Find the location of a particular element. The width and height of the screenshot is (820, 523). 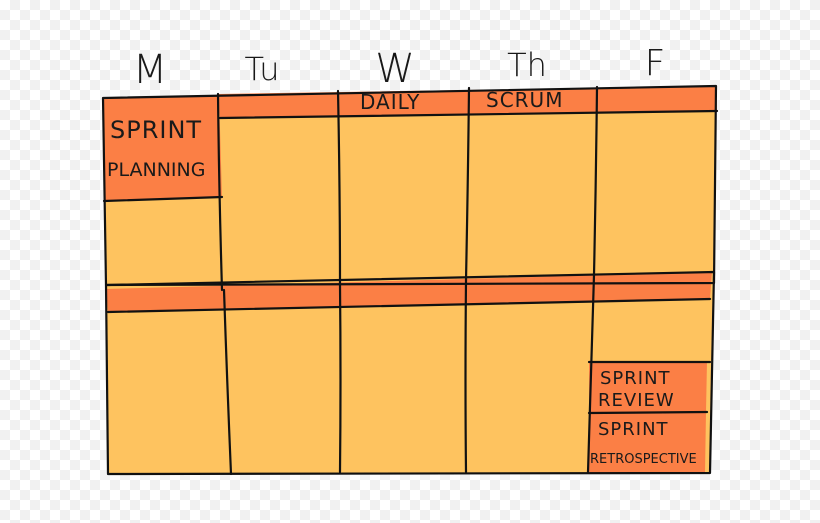

day-wednesday: W is located at coordinates (395, 69).